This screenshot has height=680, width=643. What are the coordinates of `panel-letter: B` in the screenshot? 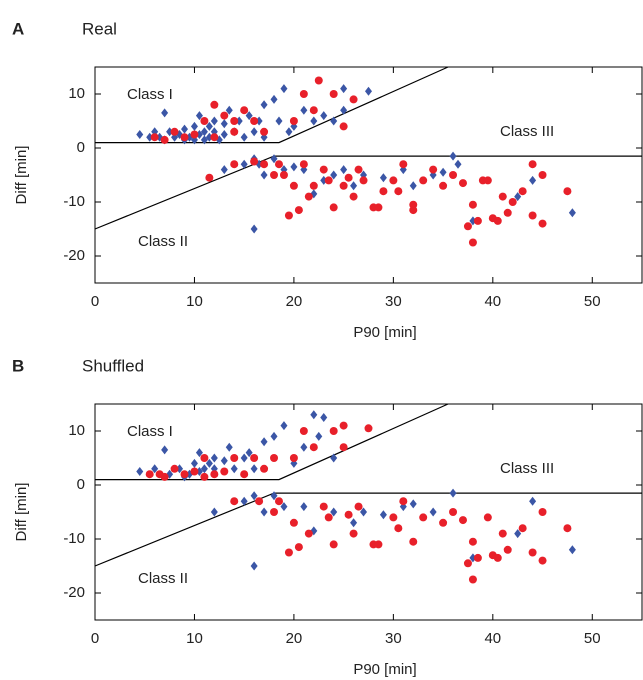 It's located at (18, 365).